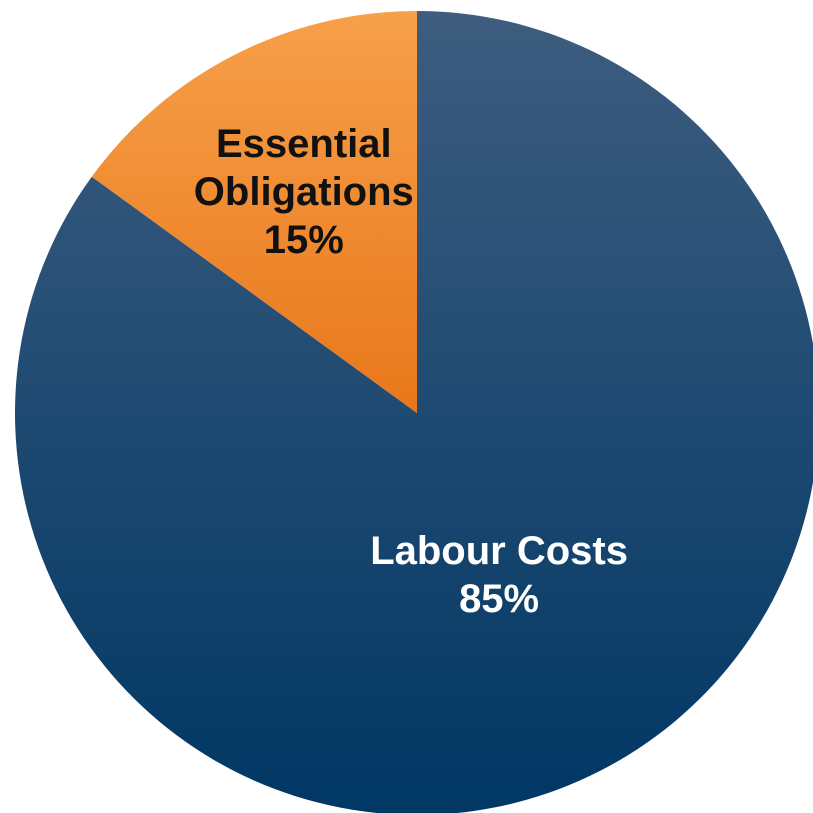  What do you see at coordinates (499, 575) in the screenshot?
I see `slice-label-1: Labour Costs 85%` at bounding box center [499, 575].